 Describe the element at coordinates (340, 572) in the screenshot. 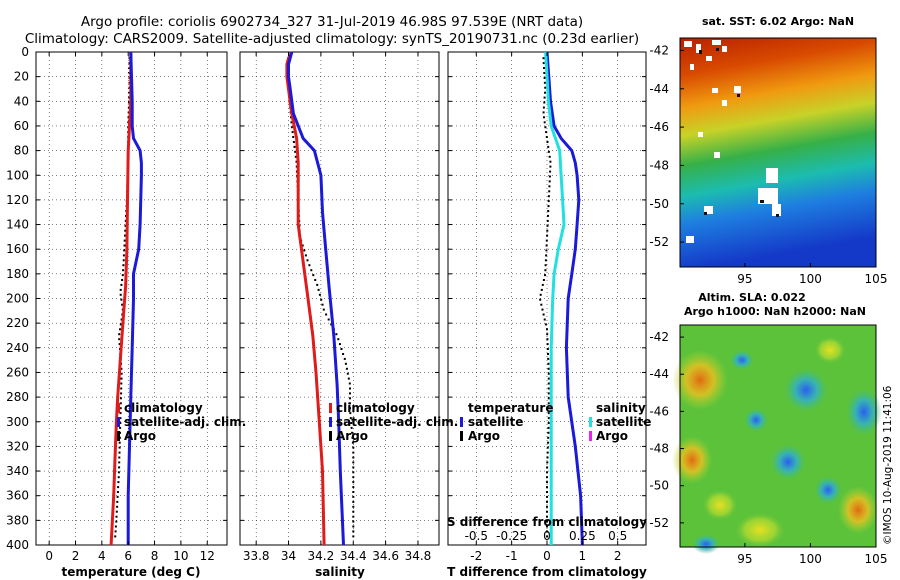

I see `salinity-xlabel: salinity` at that location.